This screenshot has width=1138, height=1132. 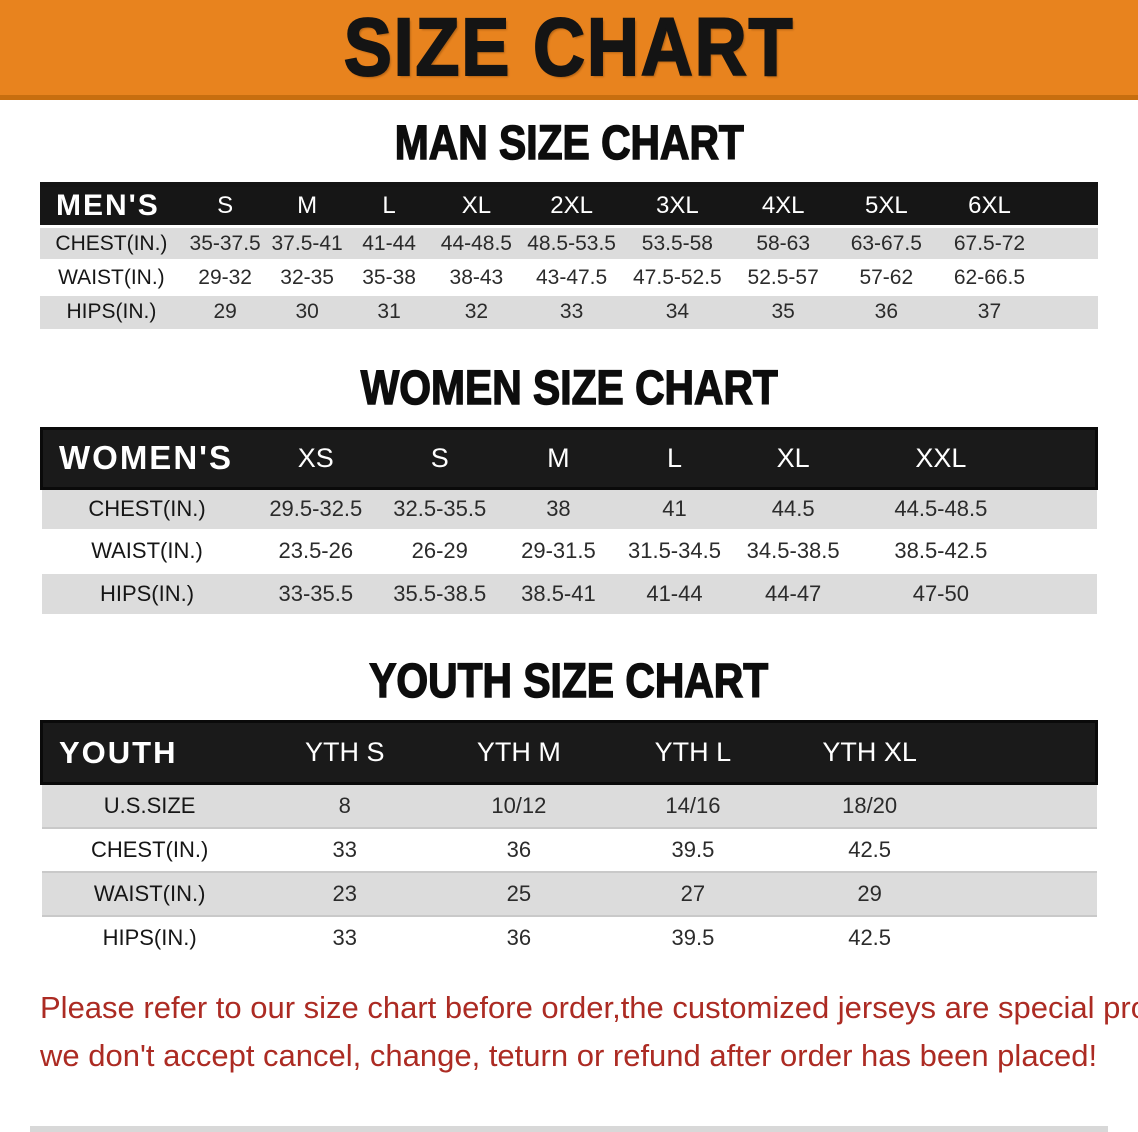 I want to click on table-cell: 30, so click(x=307, y=311).